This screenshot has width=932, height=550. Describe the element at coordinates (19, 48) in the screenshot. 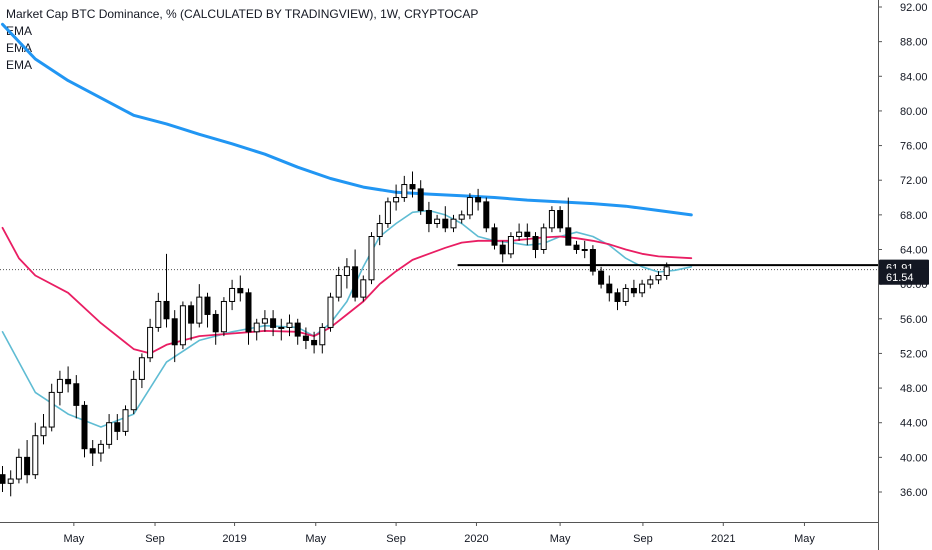

I see `ema-label-2: EMA` at that location.